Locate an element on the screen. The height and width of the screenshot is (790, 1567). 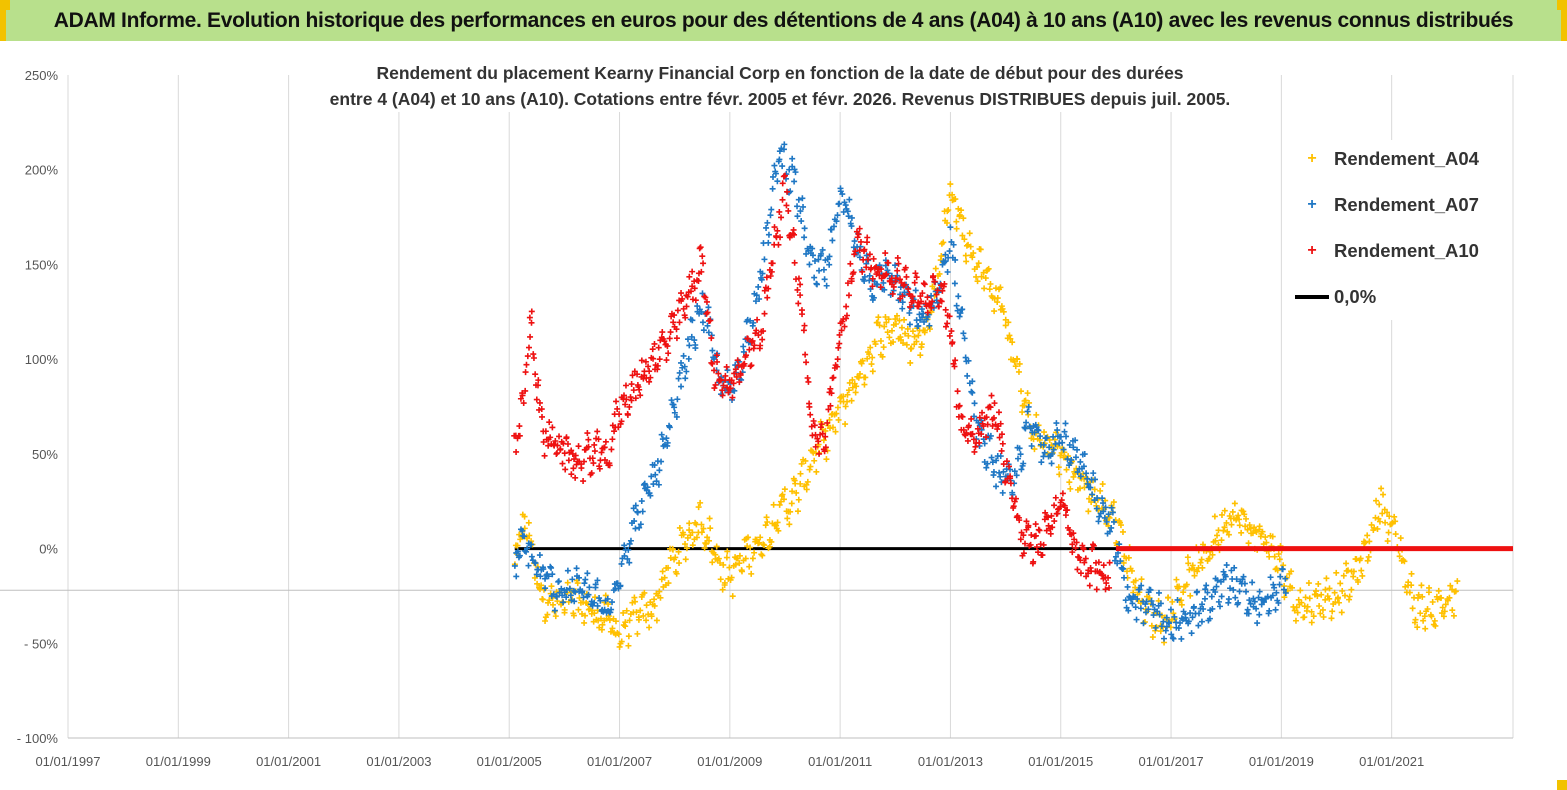
y-tick-label: 200% is located at coordinates (42, 170).